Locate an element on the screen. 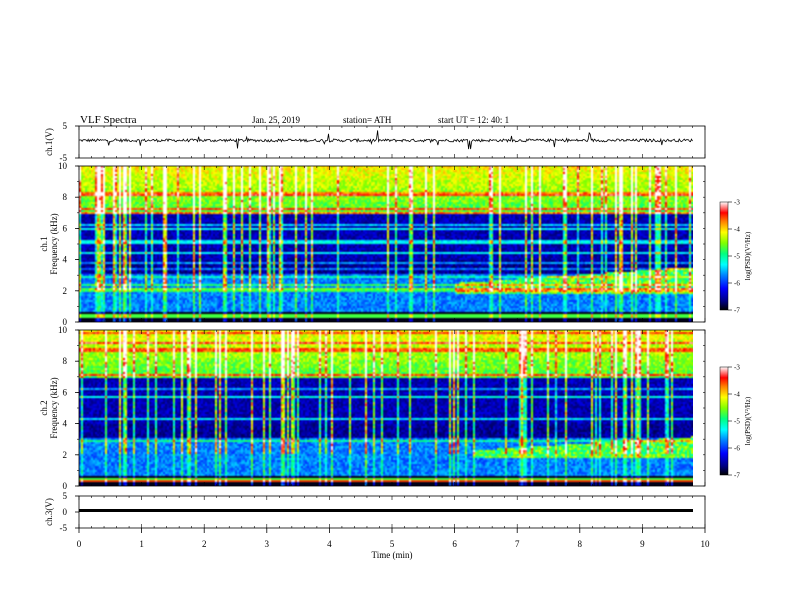 The image size is (792, 612). date-label: Jan. 25, 2019 is located at coordinates (276, 120).